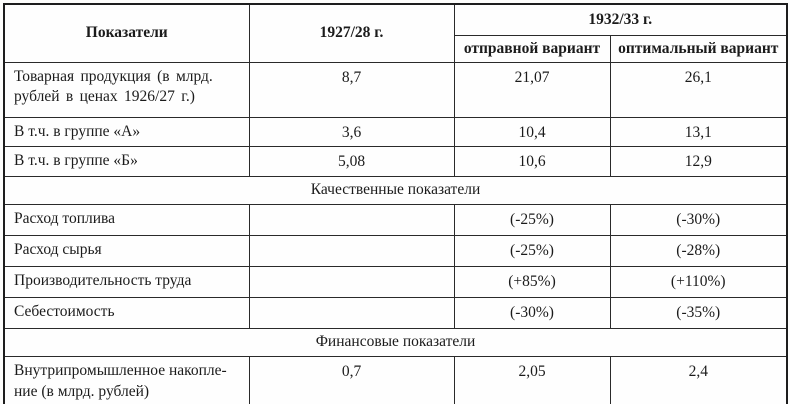 This screenshot has height=404, width=790. What do you see at coordinates (351, 132) in the screenshot?
I see `value-1927: 3,6` at bounding box center [351, 132].